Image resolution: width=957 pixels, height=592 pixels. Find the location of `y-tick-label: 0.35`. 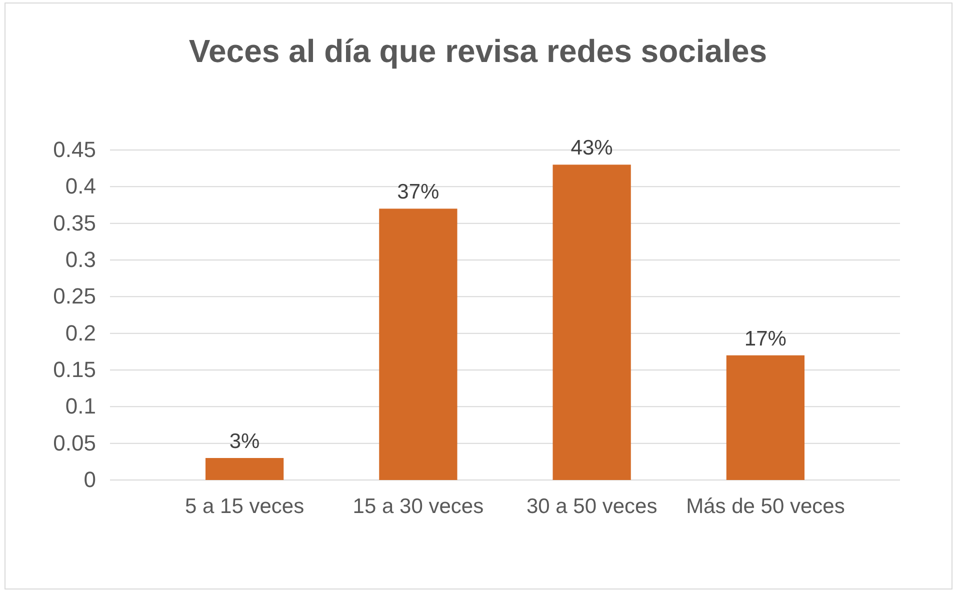

y-tick-label: 0.35 is located at coordinates (74, 223).